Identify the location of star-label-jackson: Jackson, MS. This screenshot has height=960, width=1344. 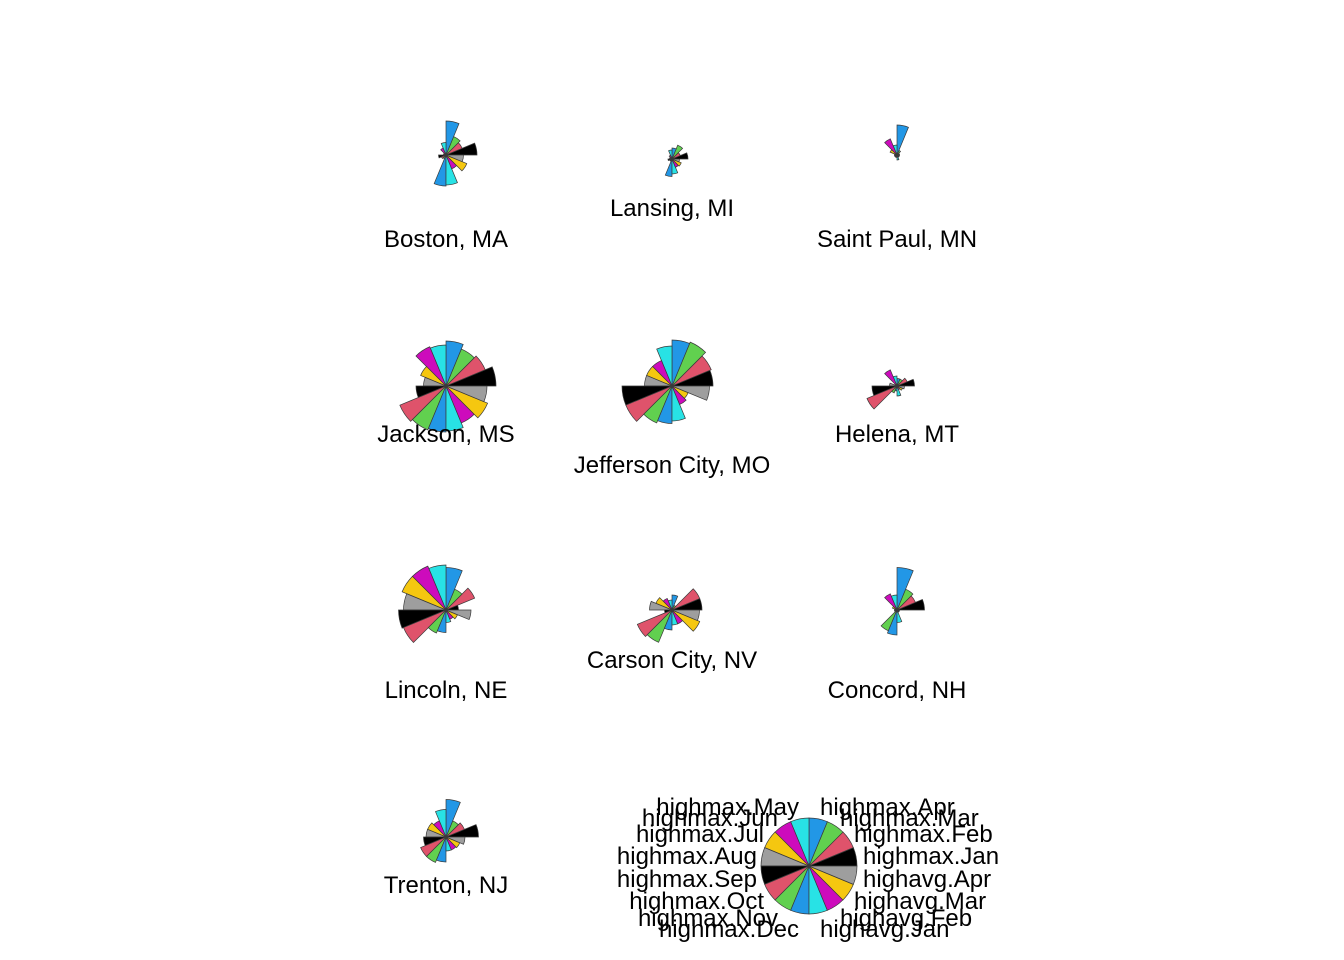
(445, 434).